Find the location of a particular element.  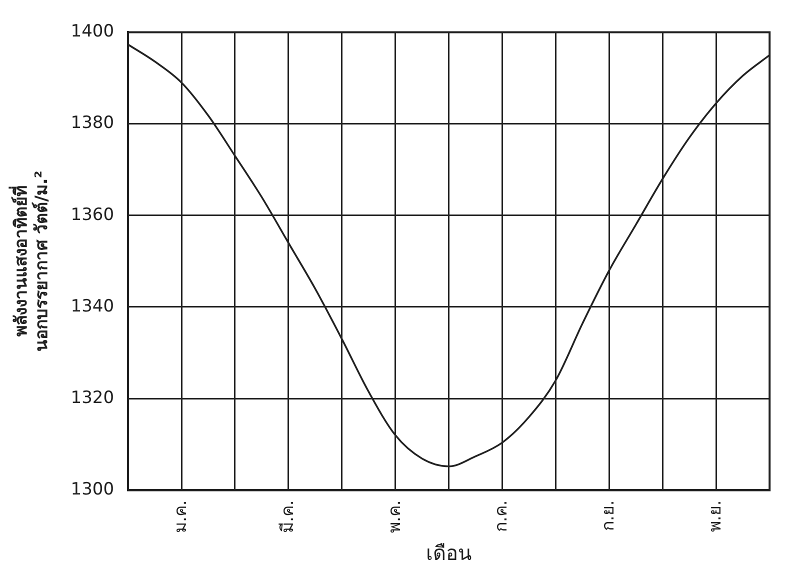

y-axis-title: พลังงานแสงอาทิตย์ที่ นอกบรรยากาศ วัตต์/ม.² is located at coordinates (30, 261).